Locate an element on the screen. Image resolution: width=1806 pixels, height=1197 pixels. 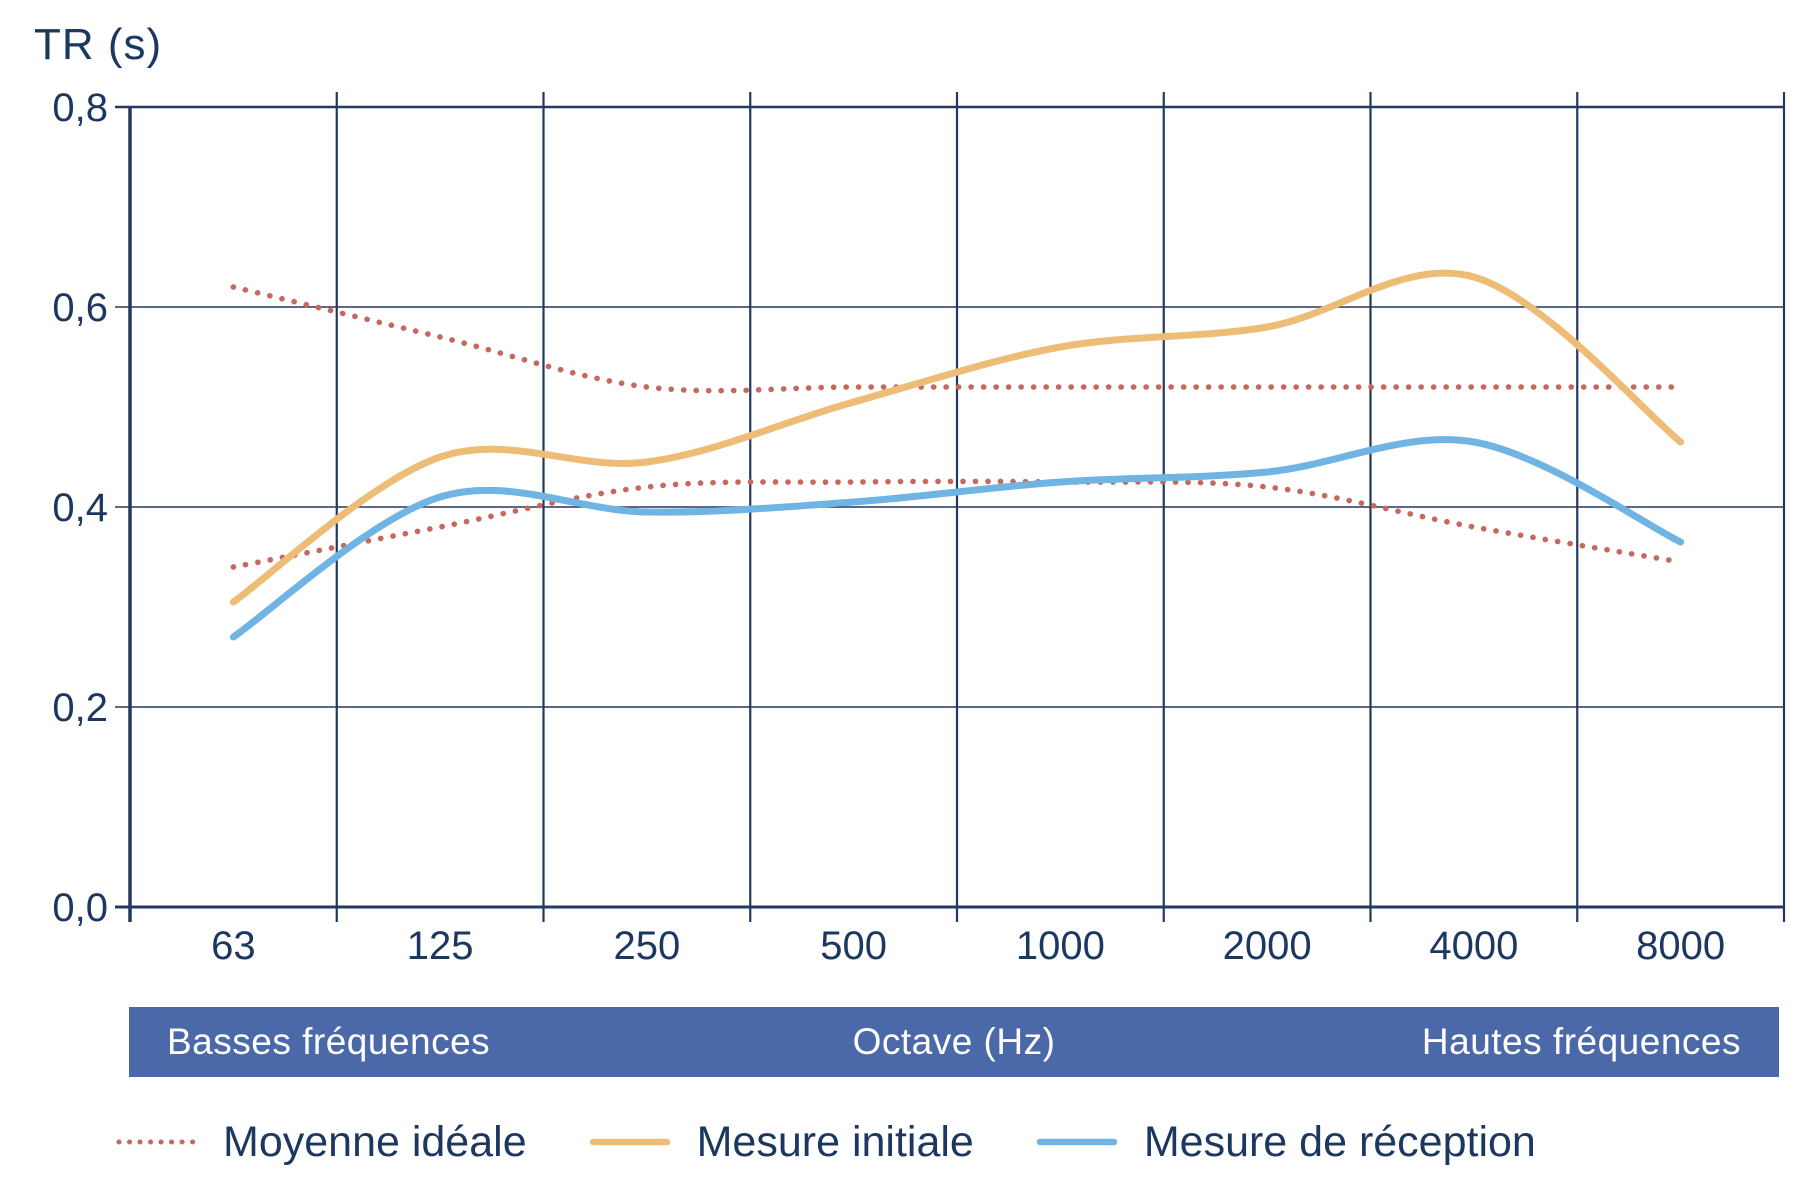
series-line-mesure-de-r-ception is located at coordinates (957, 538).